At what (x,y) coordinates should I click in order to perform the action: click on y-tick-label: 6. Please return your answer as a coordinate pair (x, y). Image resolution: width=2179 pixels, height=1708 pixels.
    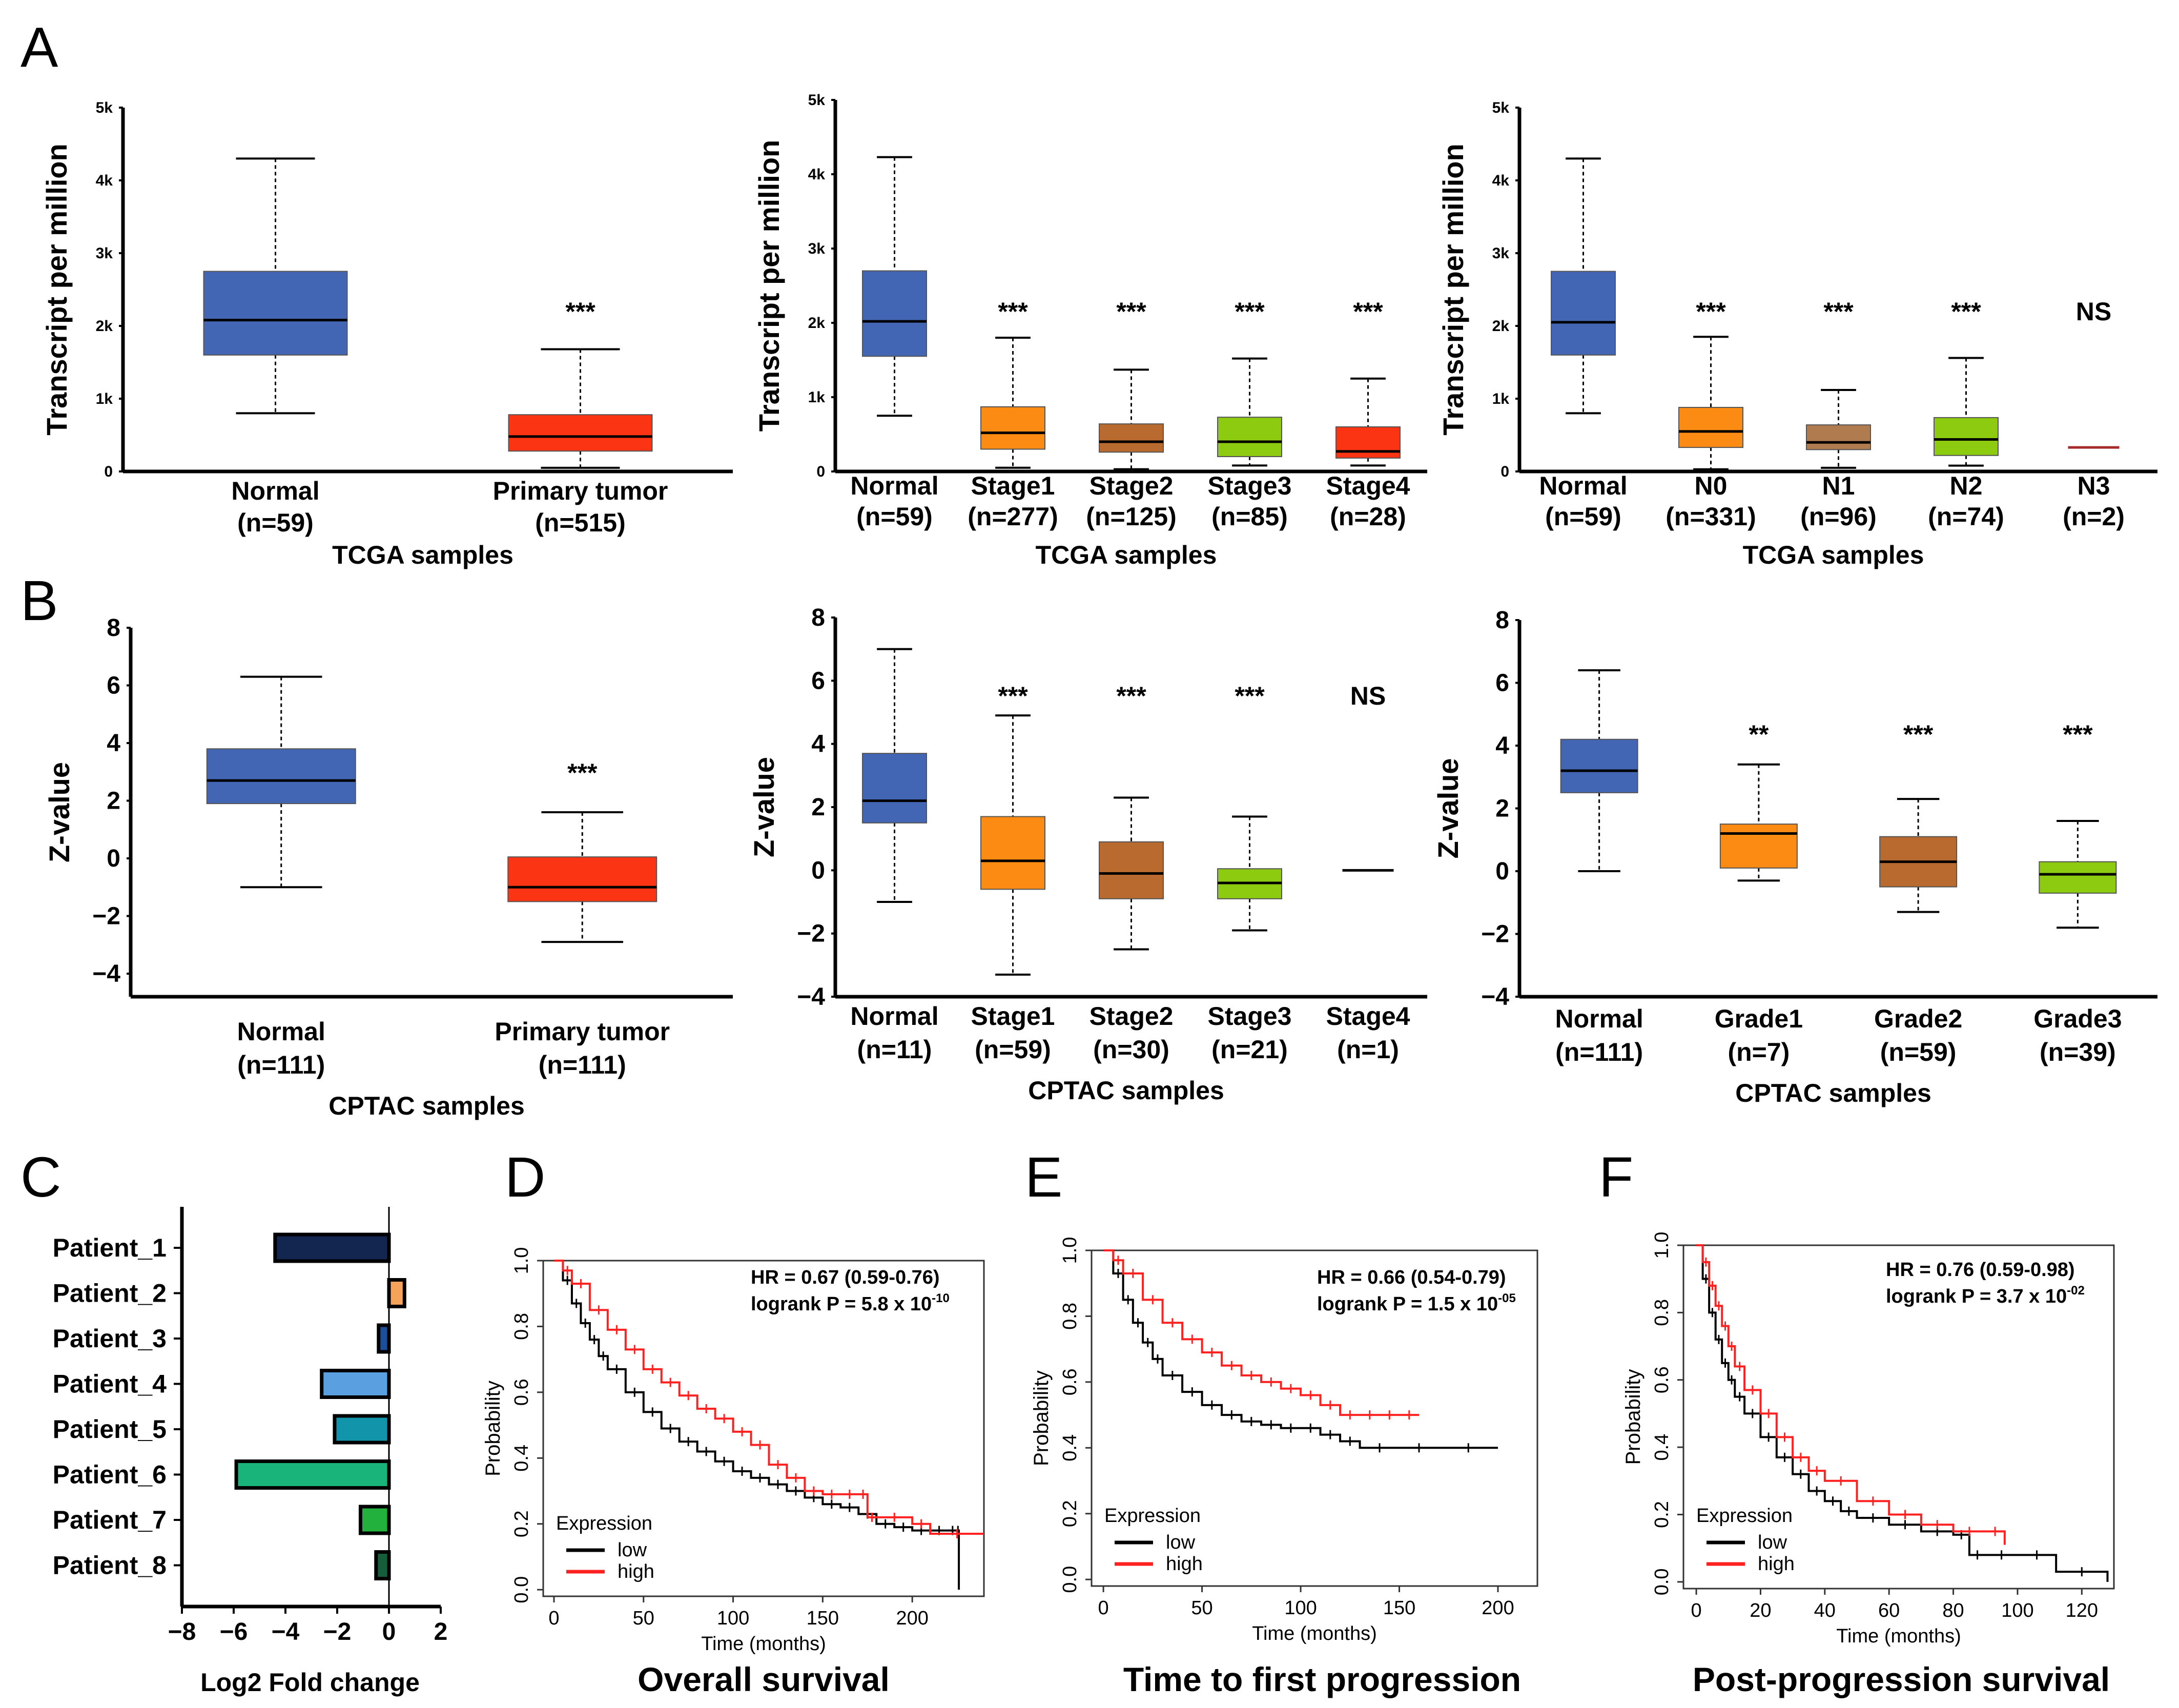
    Looking at the image, I should click on (113, 685).